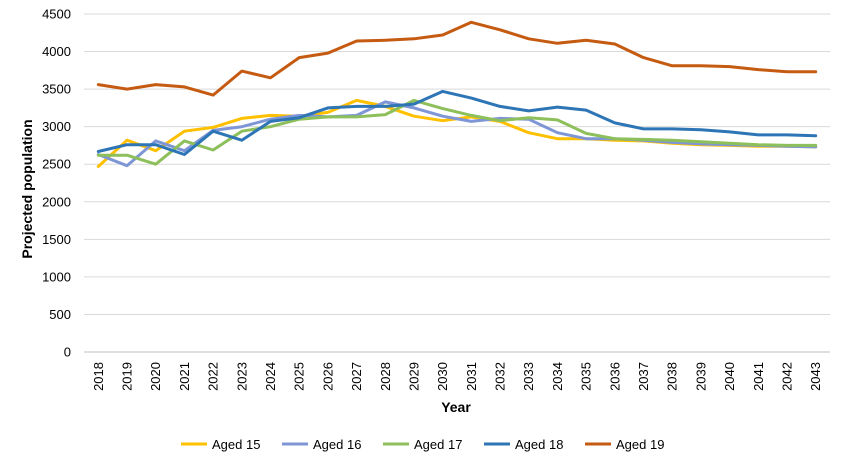 This screenshot has width=845, height=466. What do you see at coordinates (56, 201) in the screenshot?
I see `y-tick-label: 2000` at bounding box center [56, 201].